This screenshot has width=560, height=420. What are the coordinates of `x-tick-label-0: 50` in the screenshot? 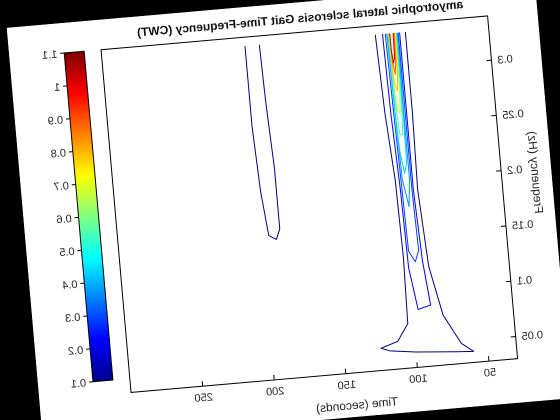 It's located at (489, 373).